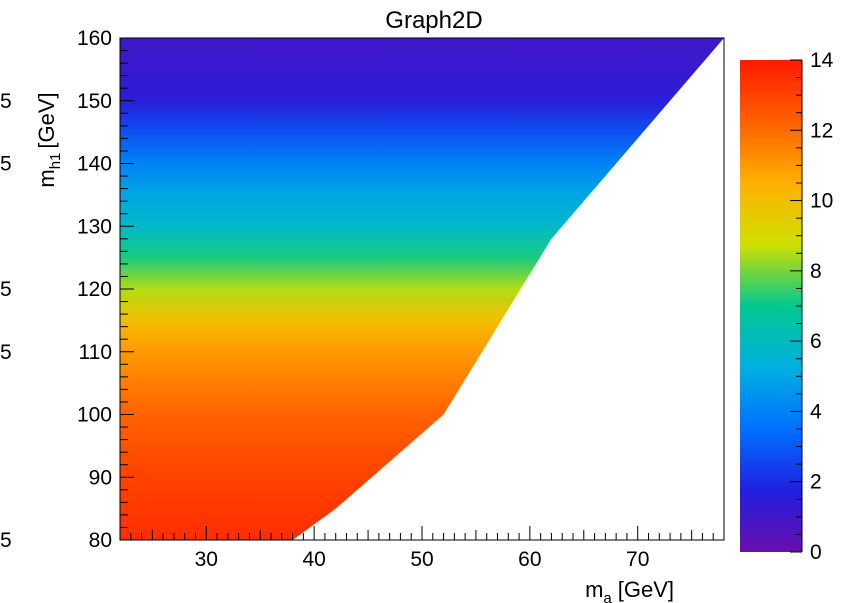 The image size is (844, 603). I want to click on svg-text:mh1[GeV]: mh1 [GeV], so click(49, 139).